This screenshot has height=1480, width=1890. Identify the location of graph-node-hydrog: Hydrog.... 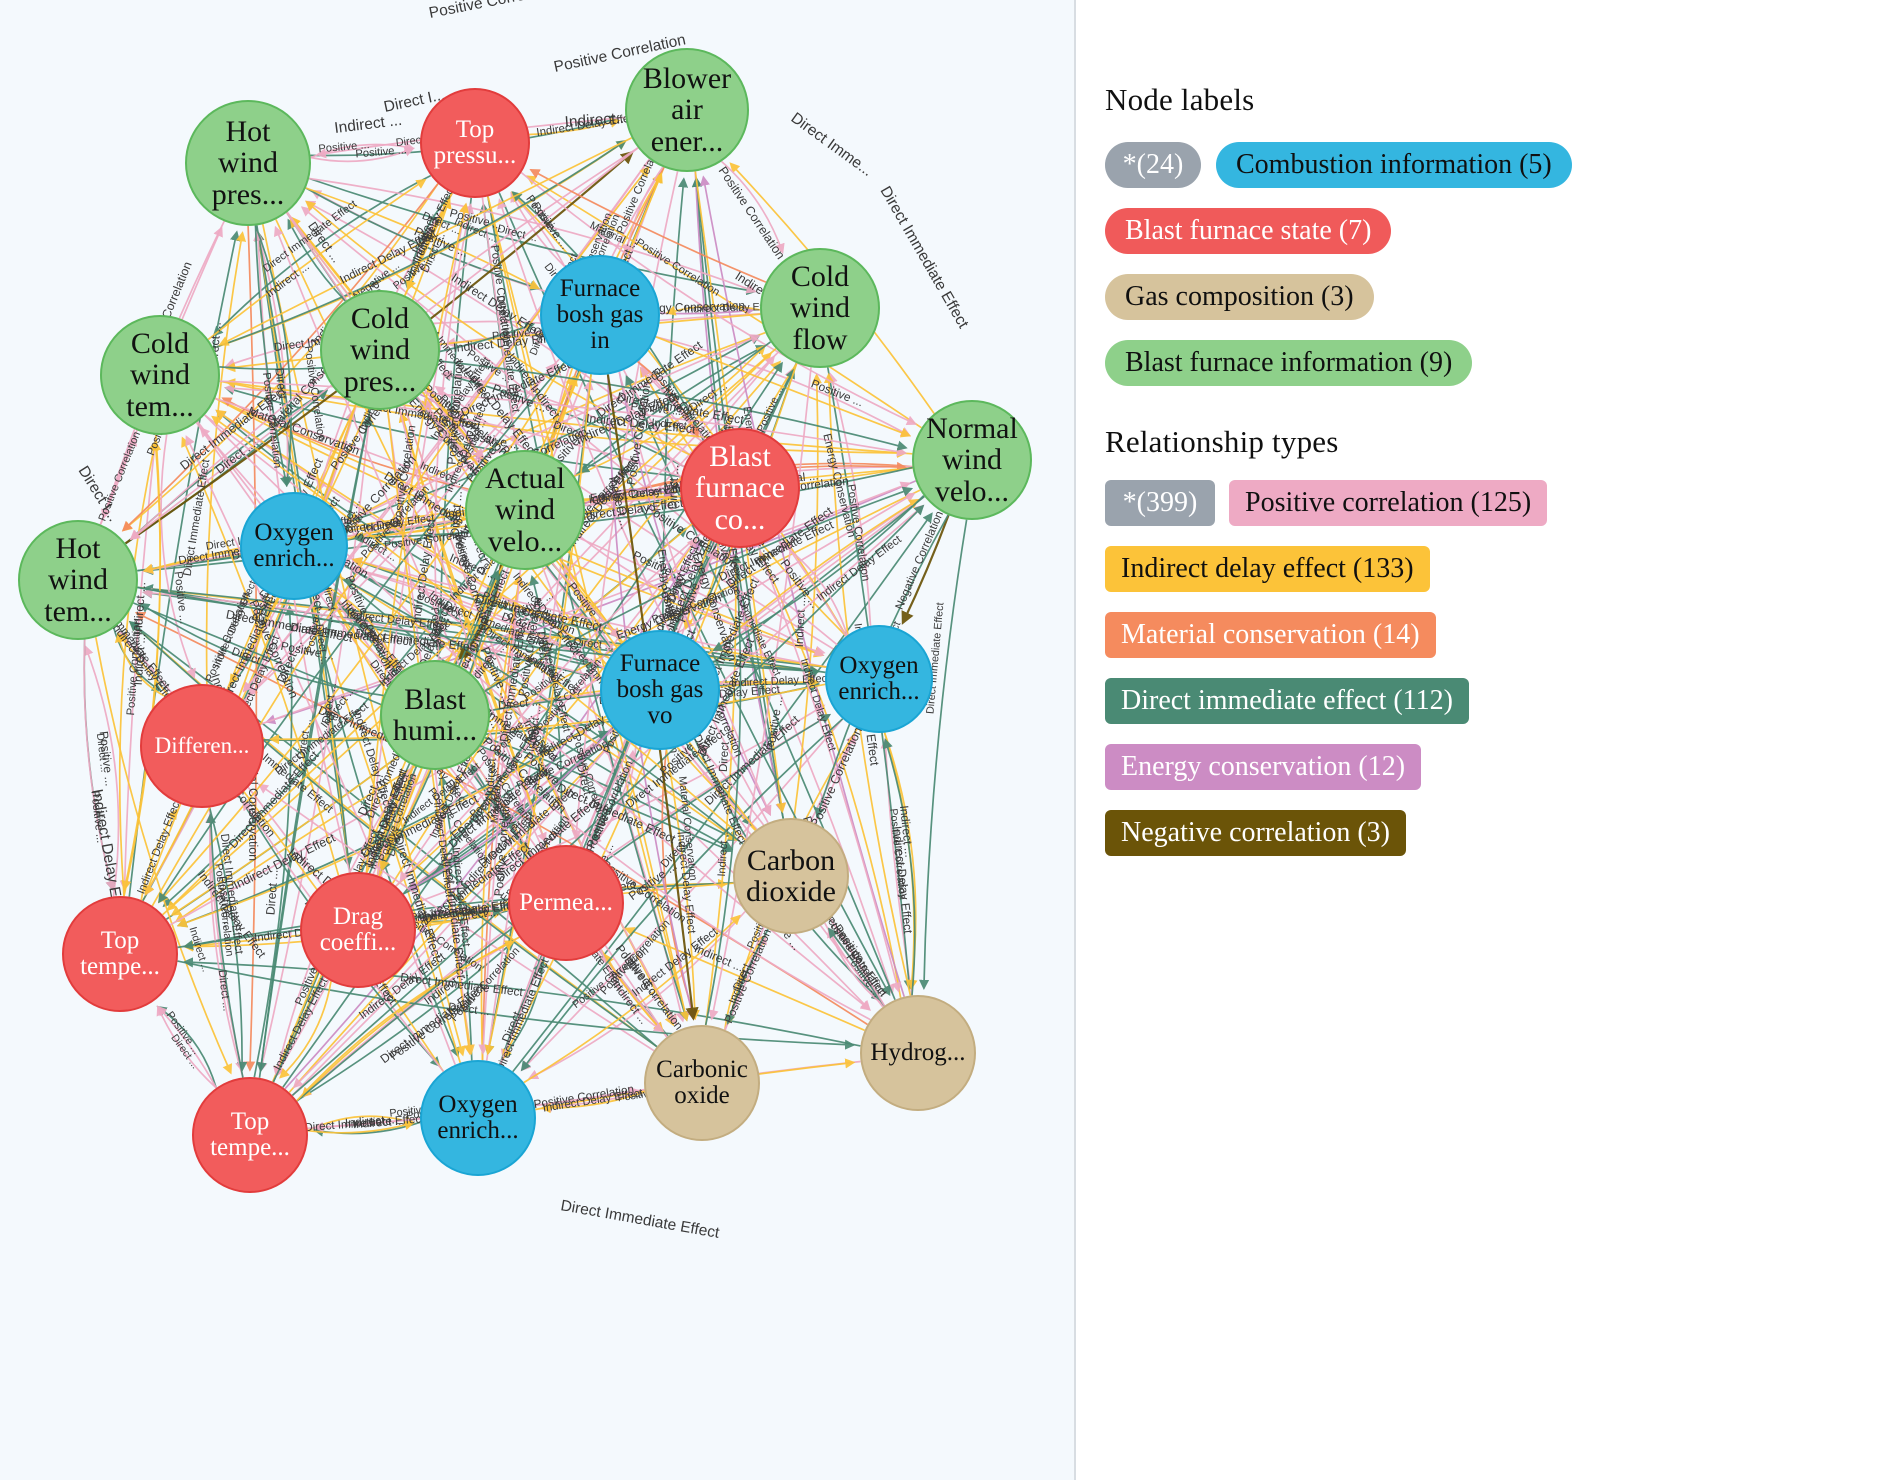
(918, 1053).